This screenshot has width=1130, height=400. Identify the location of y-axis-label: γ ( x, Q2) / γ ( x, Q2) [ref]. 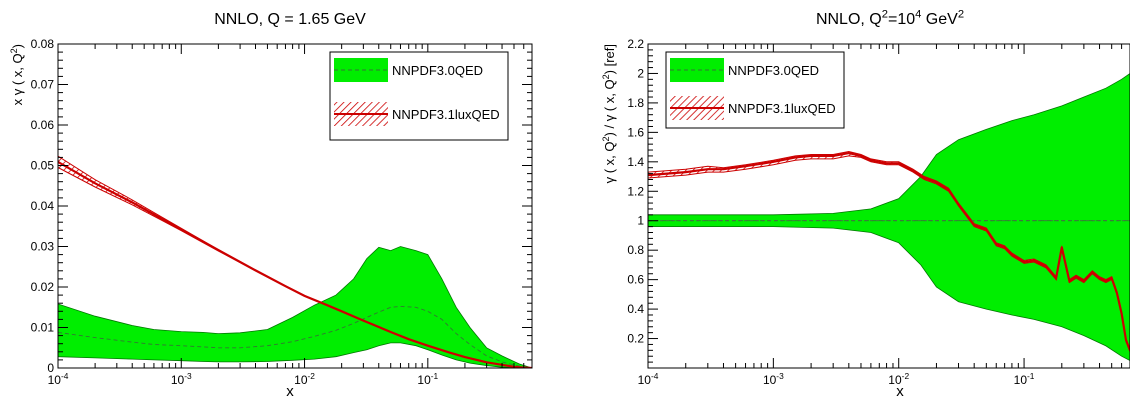
(609, 113).